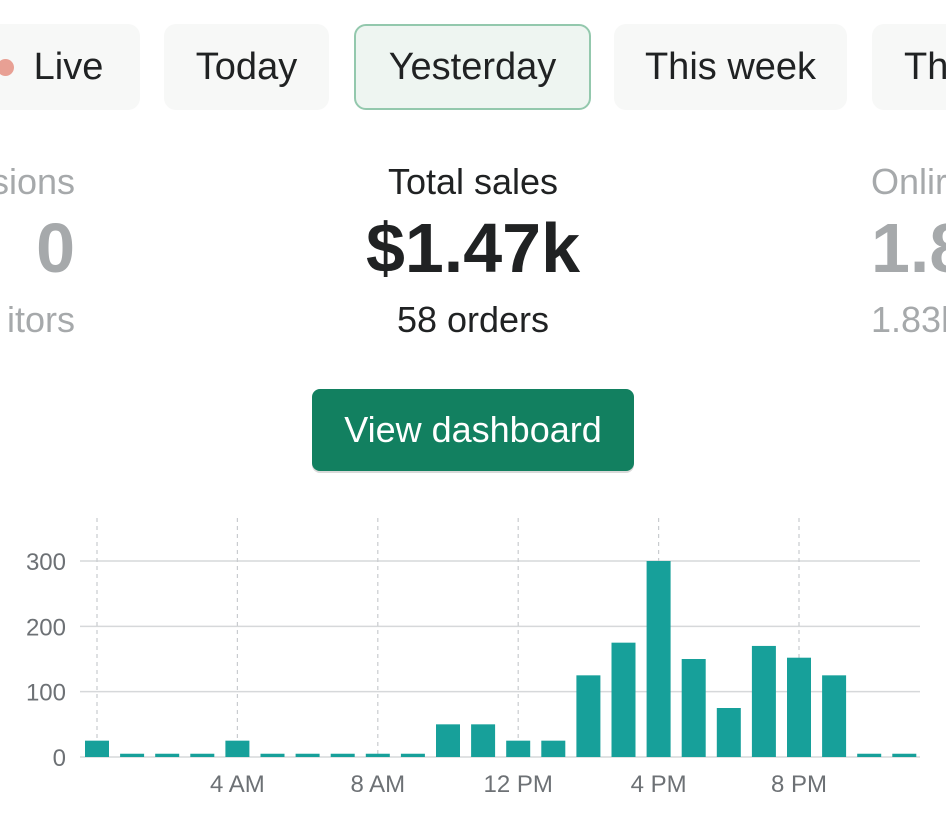 This screenshot has height=819, width=946. Describe the element at coordinates (377, 784) in the screenshot. I see `x-tick-label: 8 AM` at that location.